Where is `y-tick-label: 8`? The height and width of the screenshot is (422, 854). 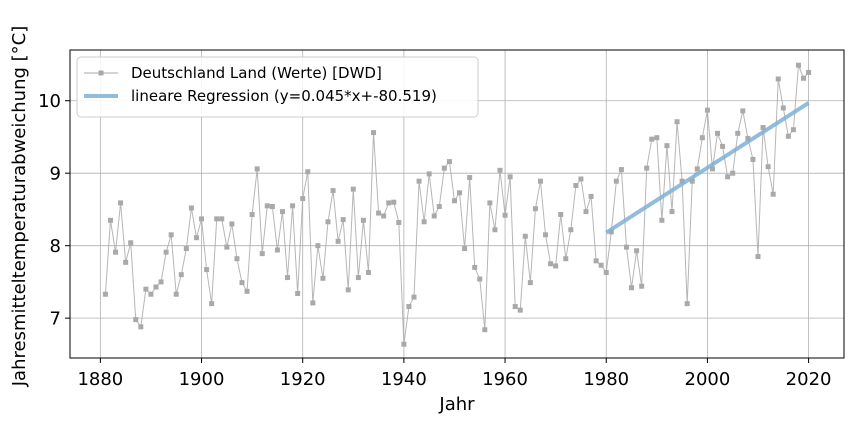 y-tick-label: 8 is located at coordinates (55, 246).